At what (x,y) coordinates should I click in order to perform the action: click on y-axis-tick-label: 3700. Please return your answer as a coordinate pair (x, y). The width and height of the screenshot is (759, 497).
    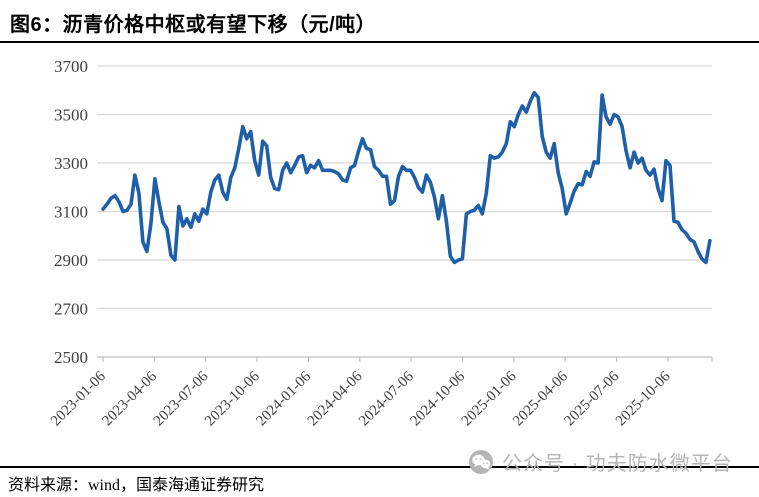
    Looking at the image, I should click on (71, 66).